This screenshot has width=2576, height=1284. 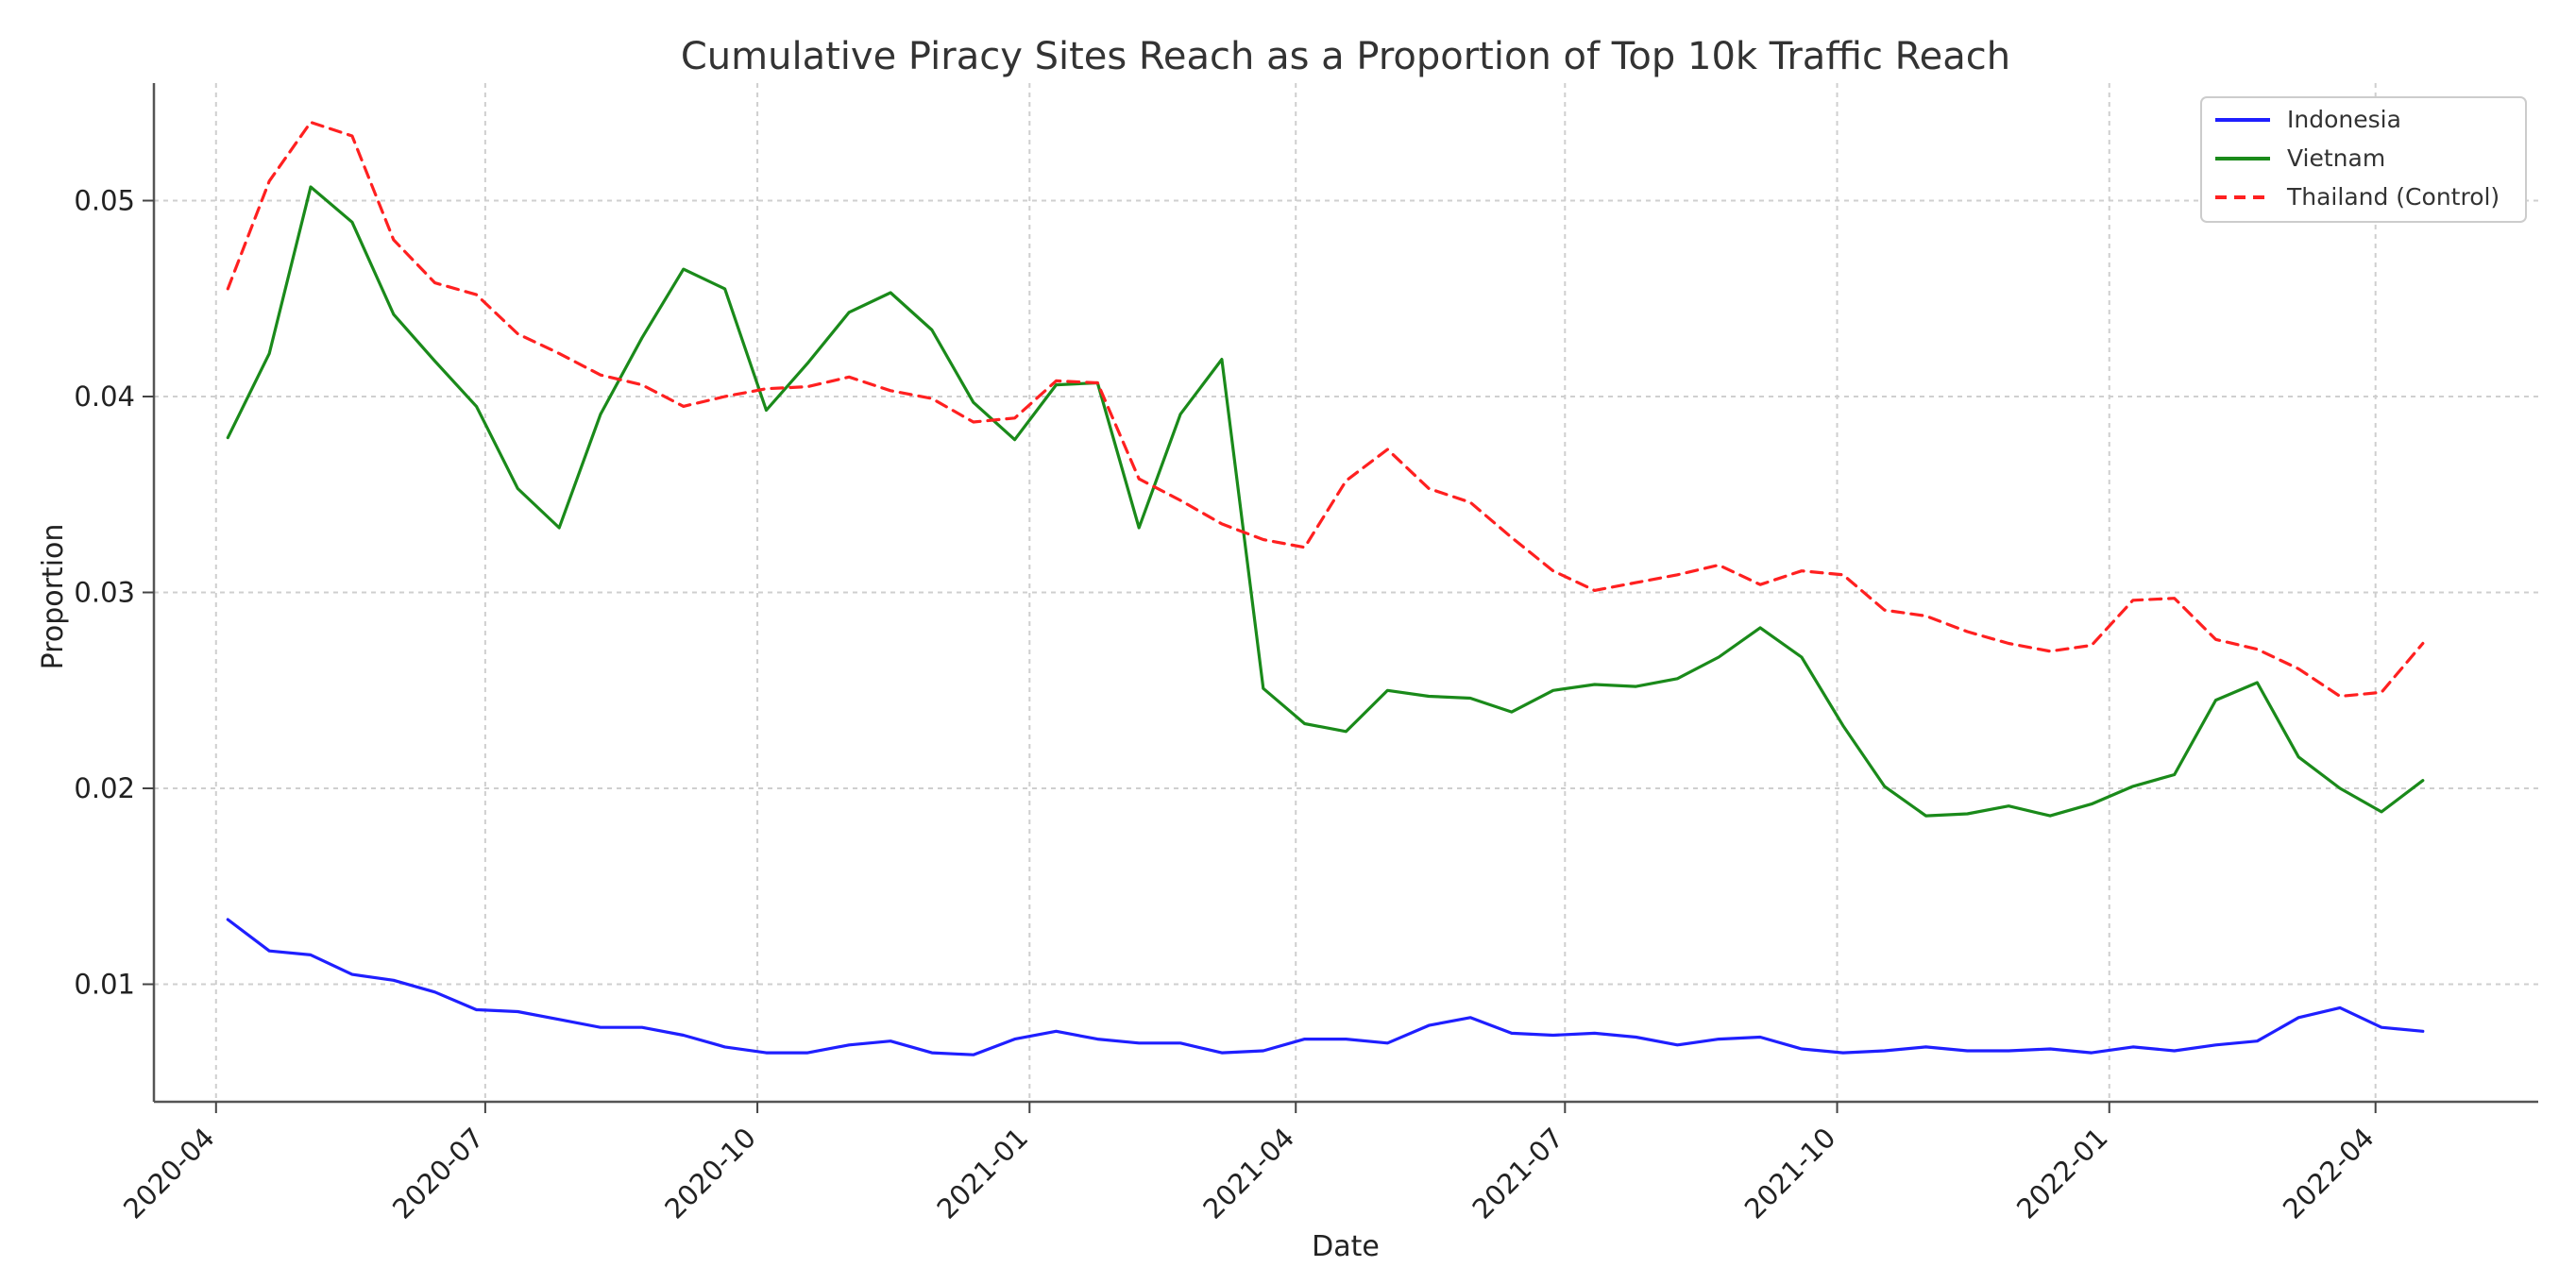 I want to click on legend-thailand-label: Thailand (Control), so click(x=2393, y=197).